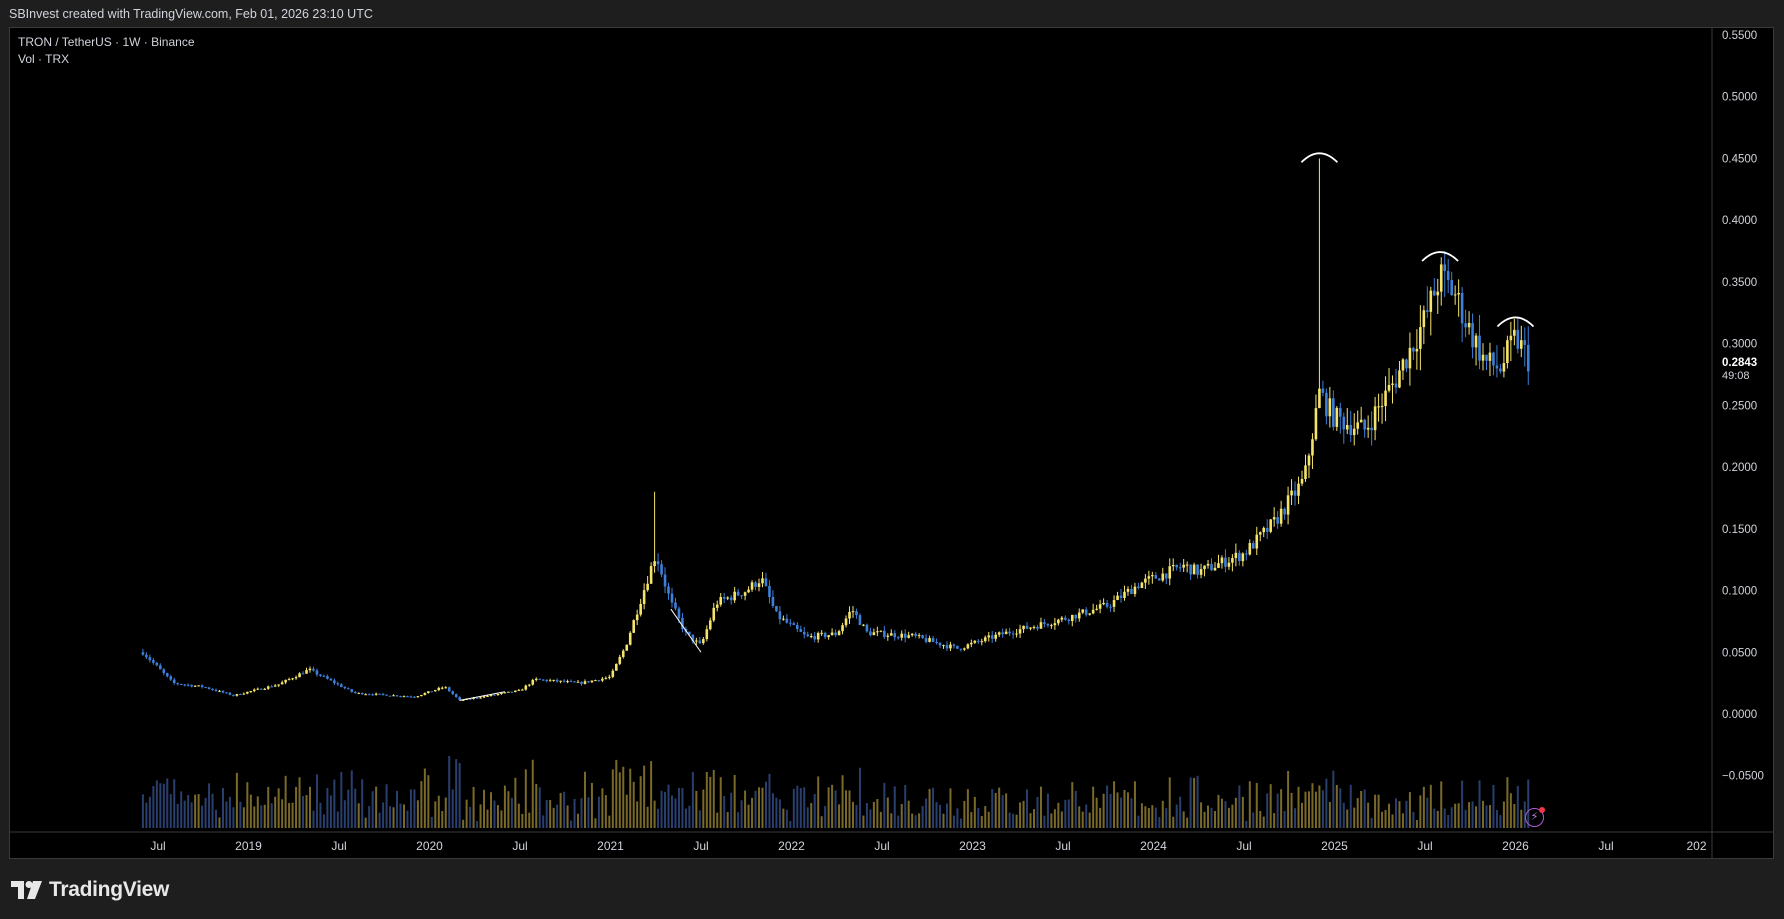 The height and width of the screenshot is (919, 1784). Describe the element at coordinates (1534, 817) in the screenshot. I see `flash-icon: ⚡` at that location.